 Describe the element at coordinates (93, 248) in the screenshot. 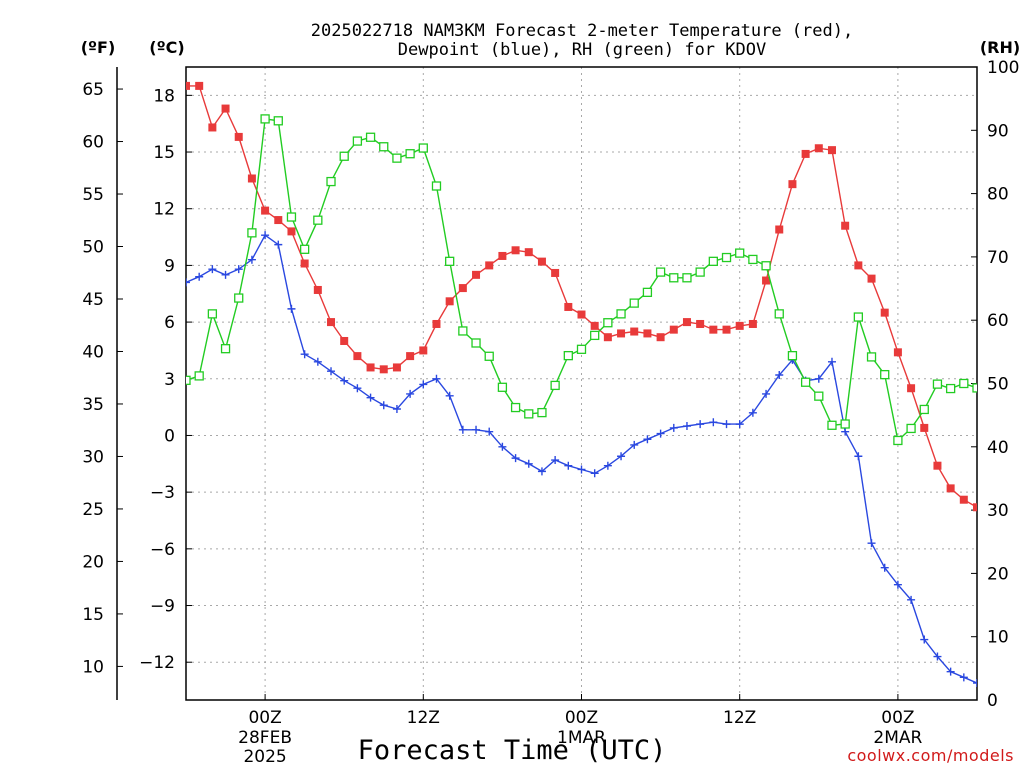

I see `fahrenheit-tick-label: 50` at that location.